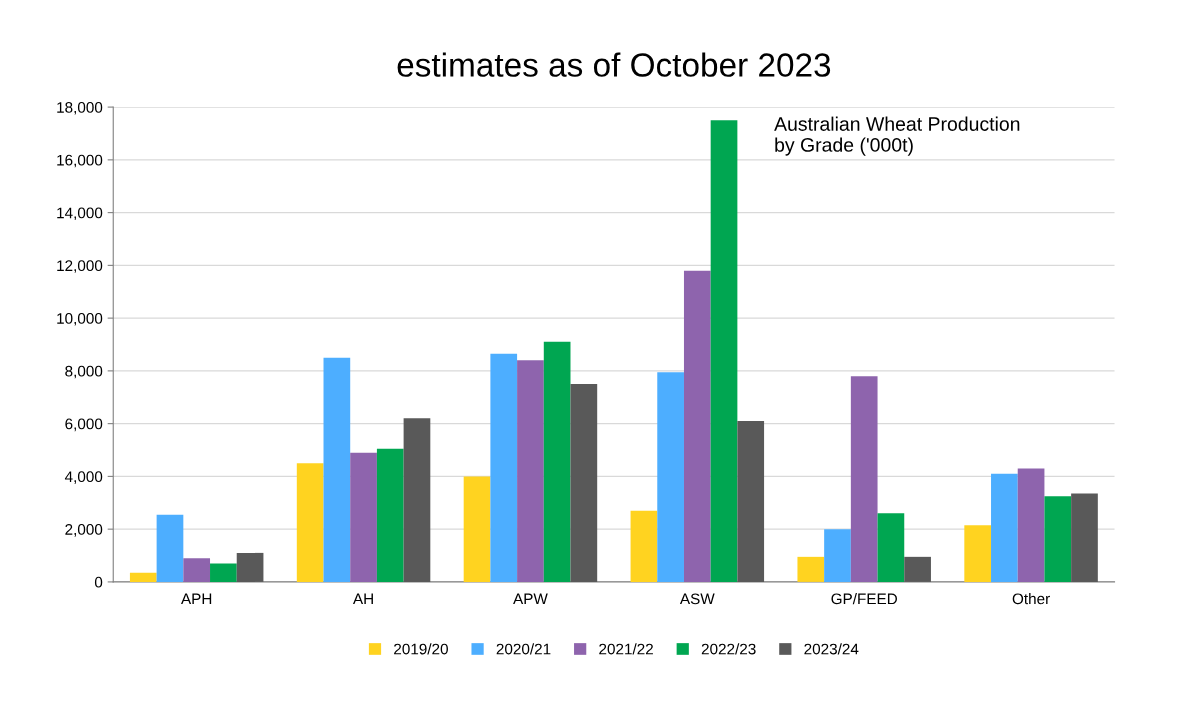 Image resolution: width=1192 pixels, height=714 pixels. What do you see at coordinates (626, 649) in the screenshot?
I see `legend-label: 2021/22` at bounding box center [626, 649].